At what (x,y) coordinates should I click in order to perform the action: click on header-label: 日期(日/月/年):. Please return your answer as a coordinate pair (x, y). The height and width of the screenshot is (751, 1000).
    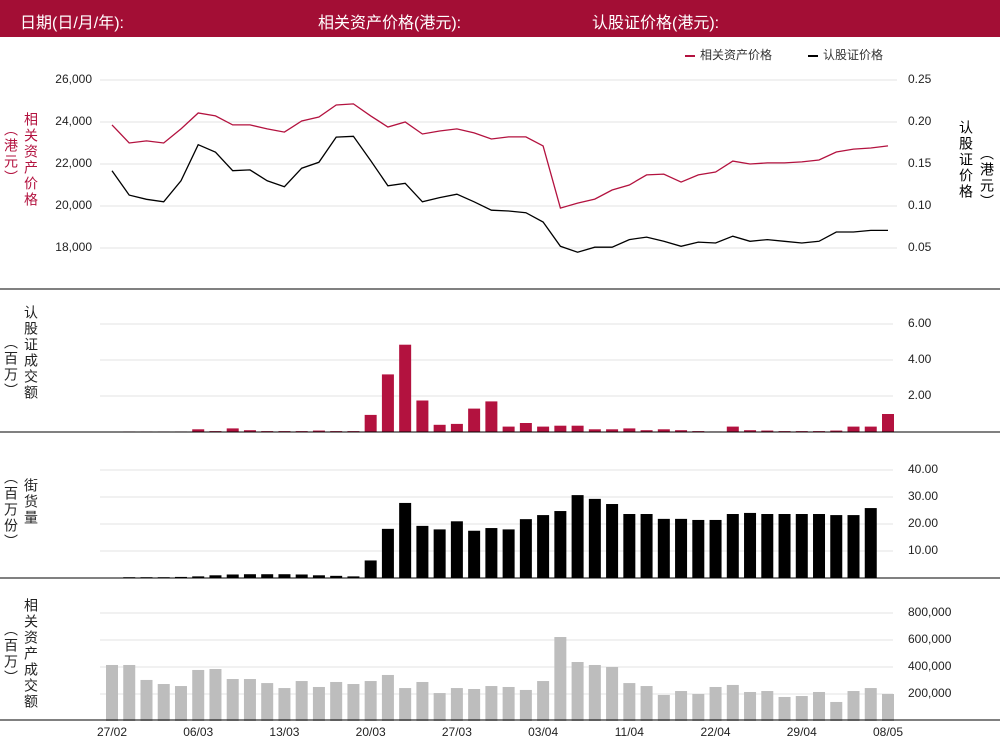
    Looking at the image, I should click on (72, 23).